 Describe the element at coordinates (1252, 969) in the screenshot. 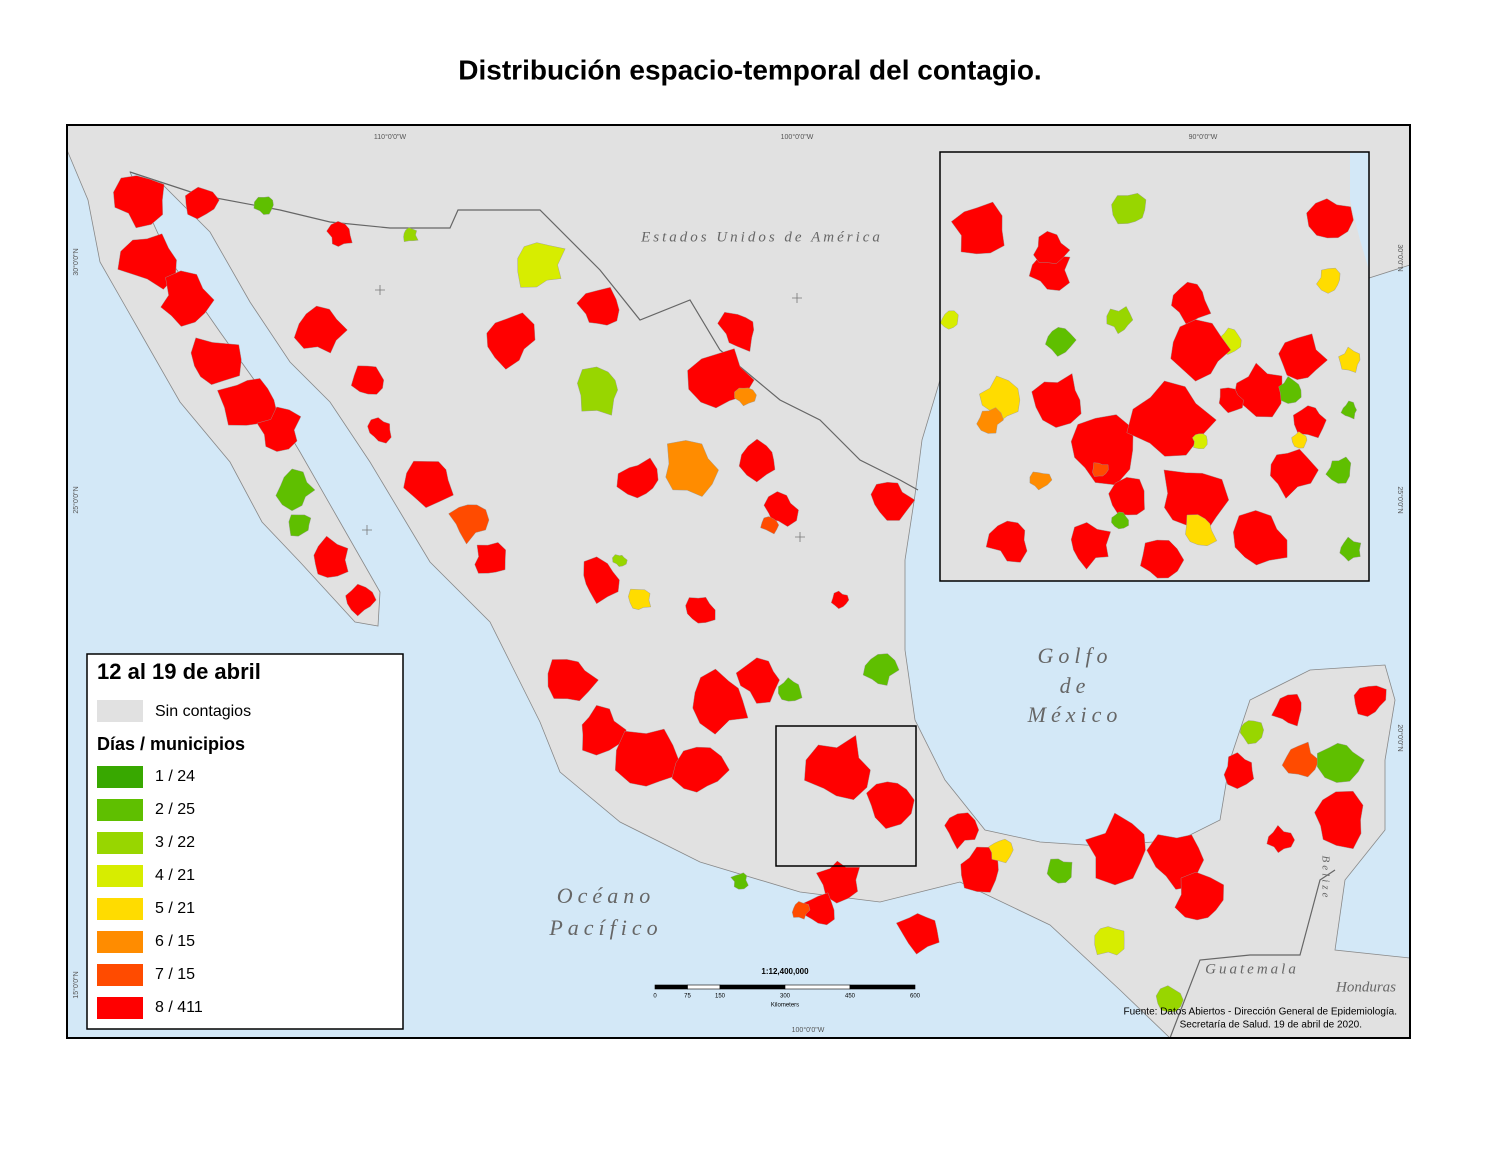

I see `label-guatemala: Guatemala` at that location.